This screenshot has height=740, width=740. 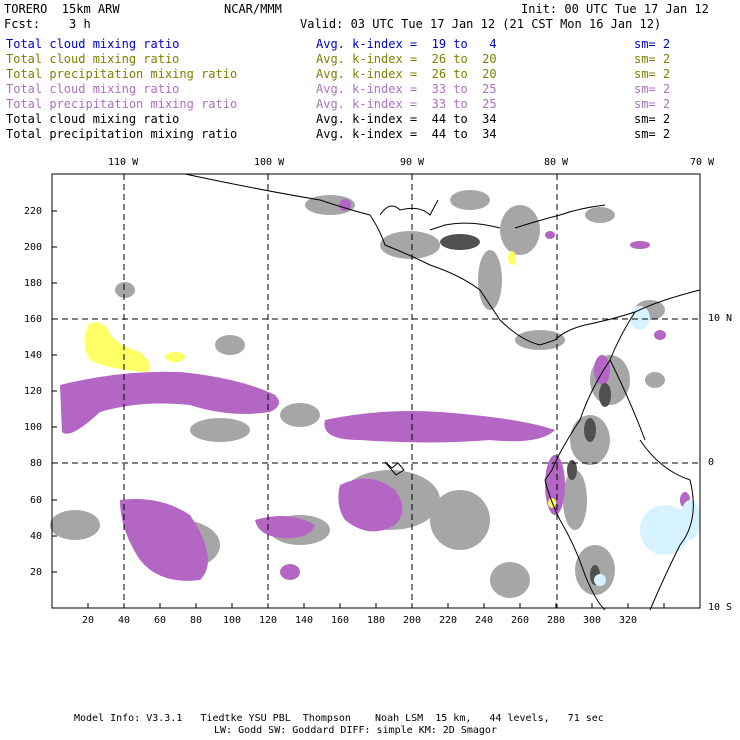 I want to click on y-tick-label: 100, so click(x=33, y=427).